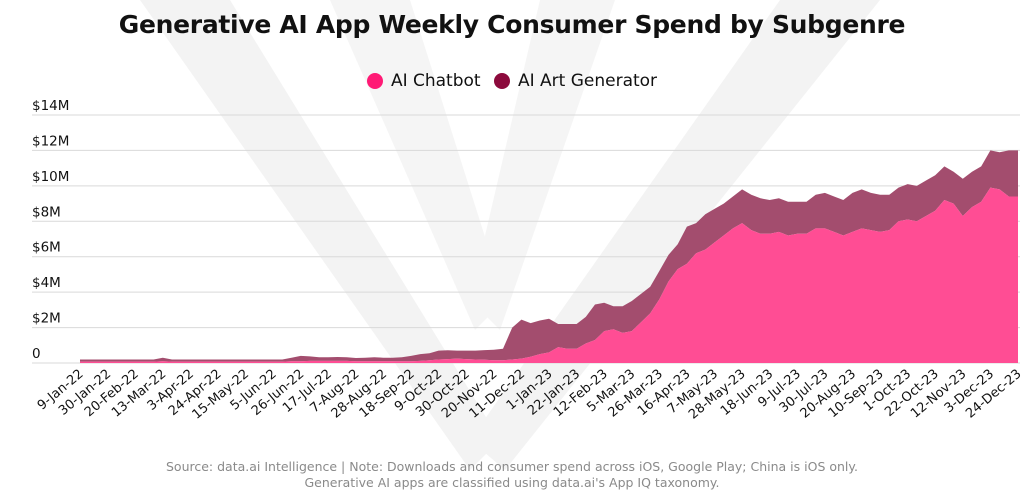 The image size is (1024, 501). Describe the element at coordinates (46, 319) in the screenshot. I see `y-tick-label: $2M` at that location.